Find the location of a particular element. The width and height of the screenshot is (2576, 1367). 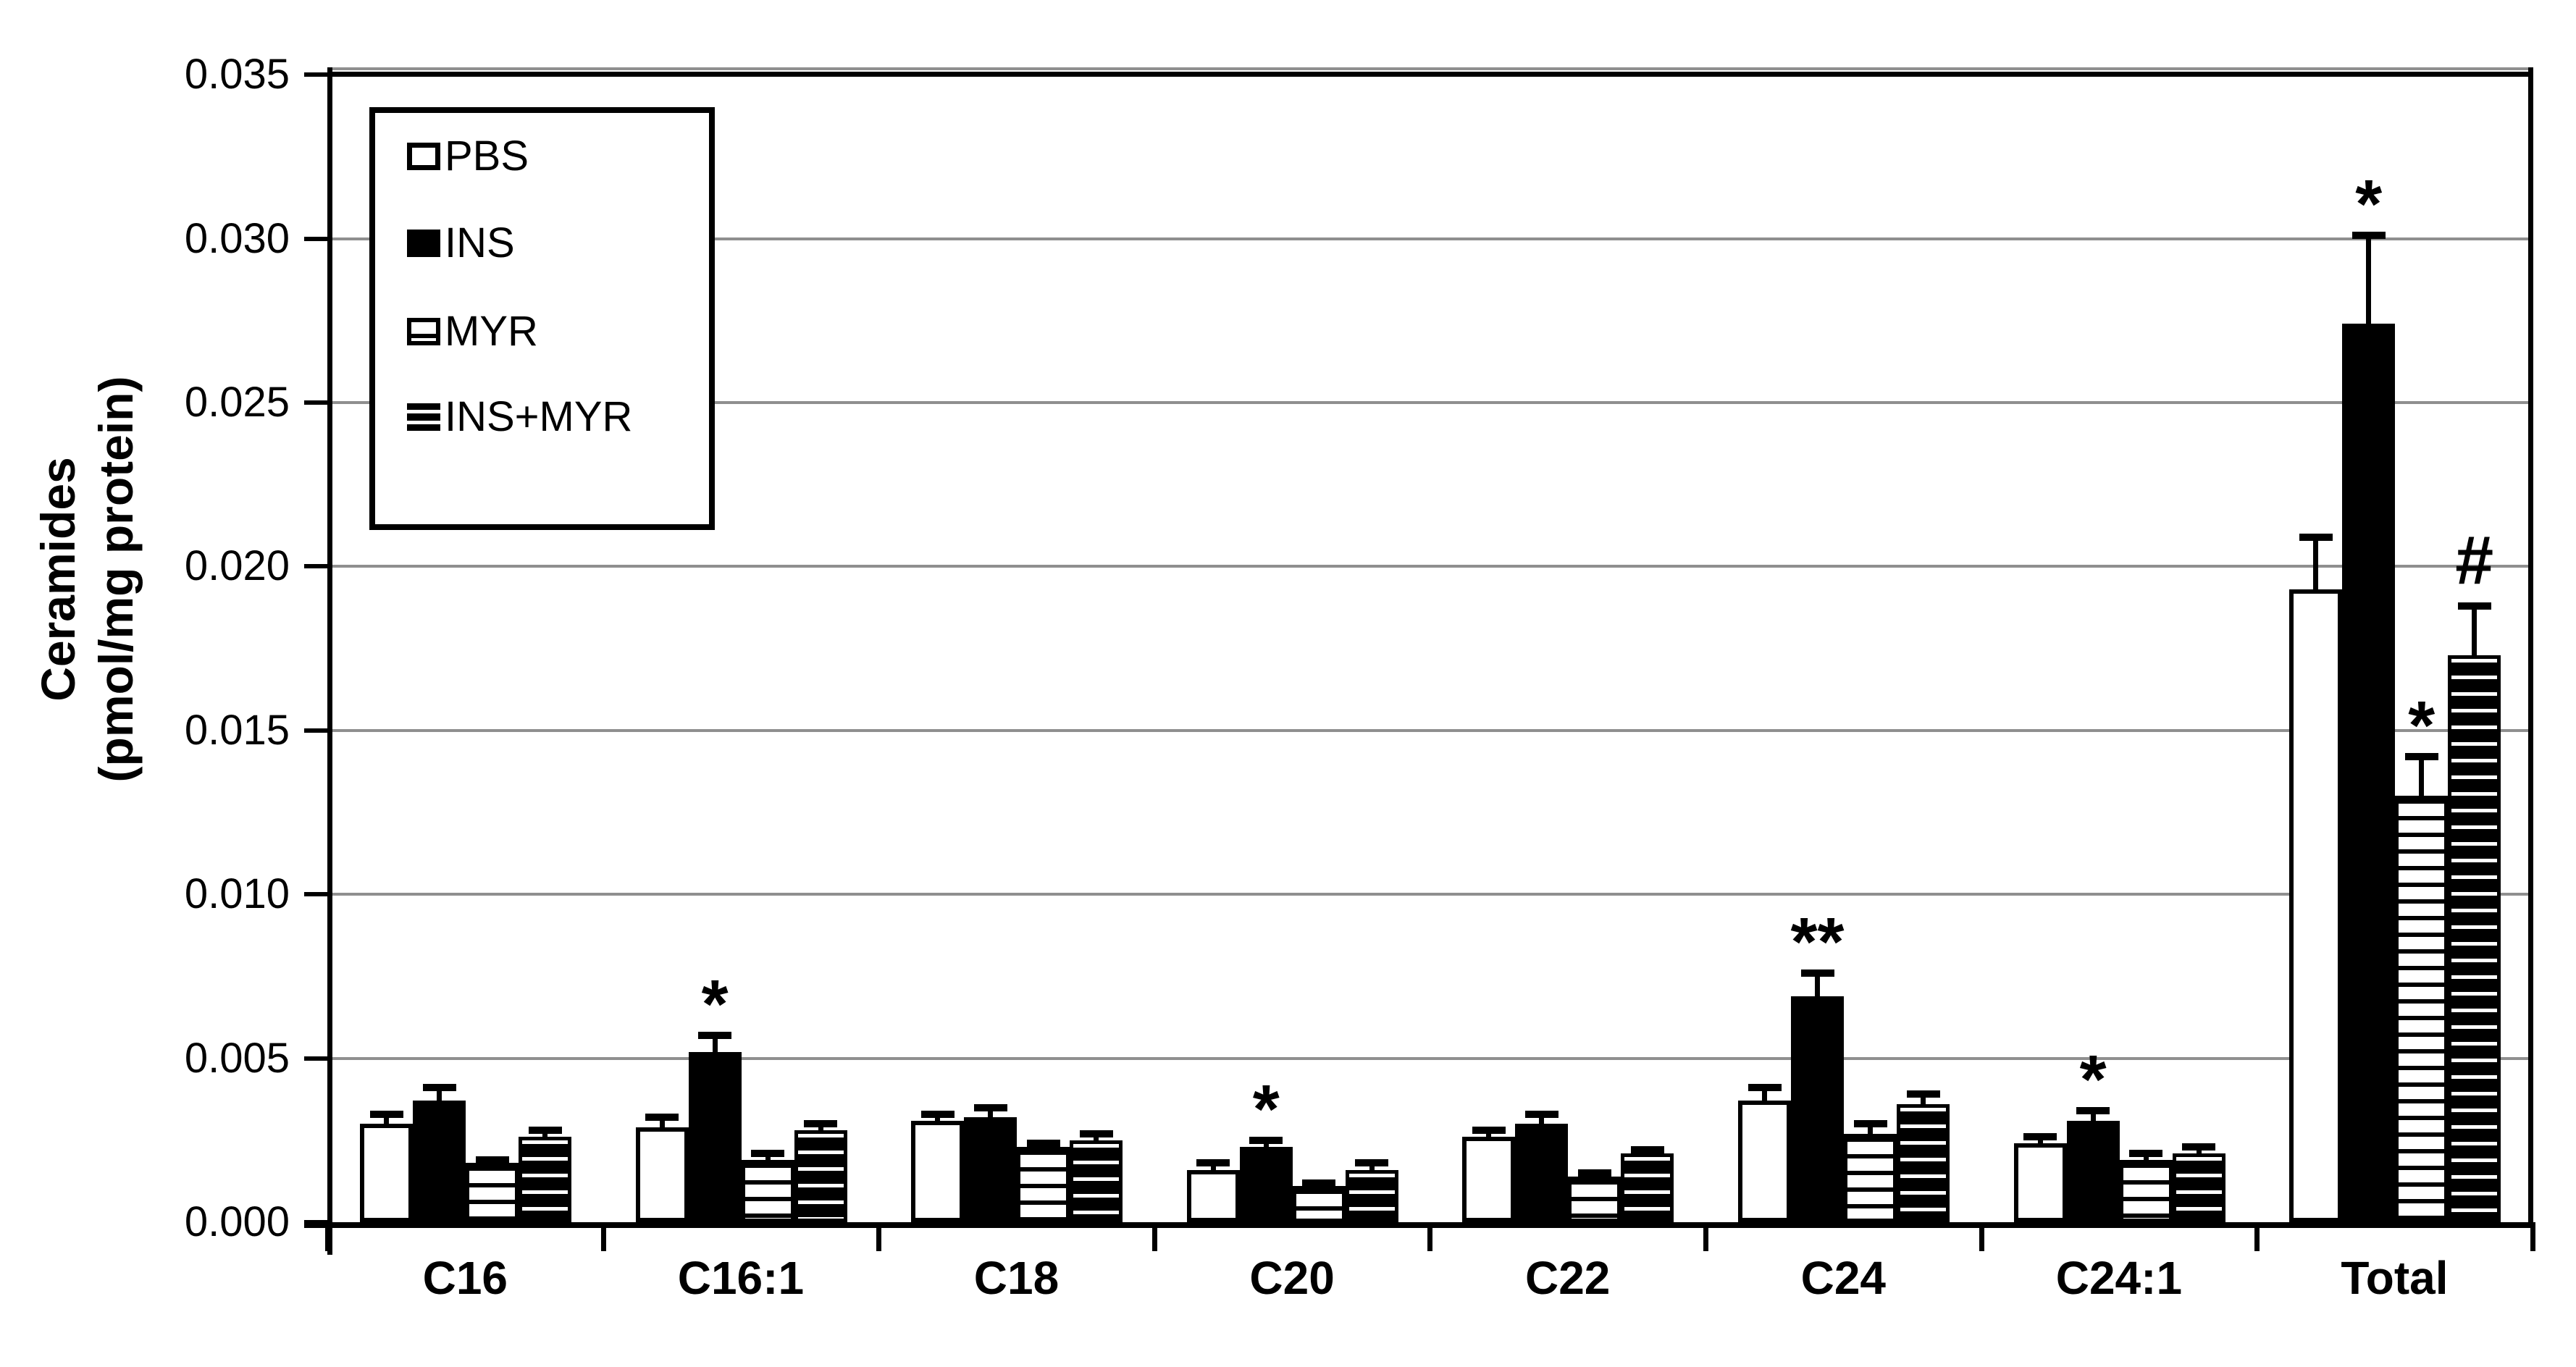

legend-swatch-open-icon is located at coordinates (423, 156).